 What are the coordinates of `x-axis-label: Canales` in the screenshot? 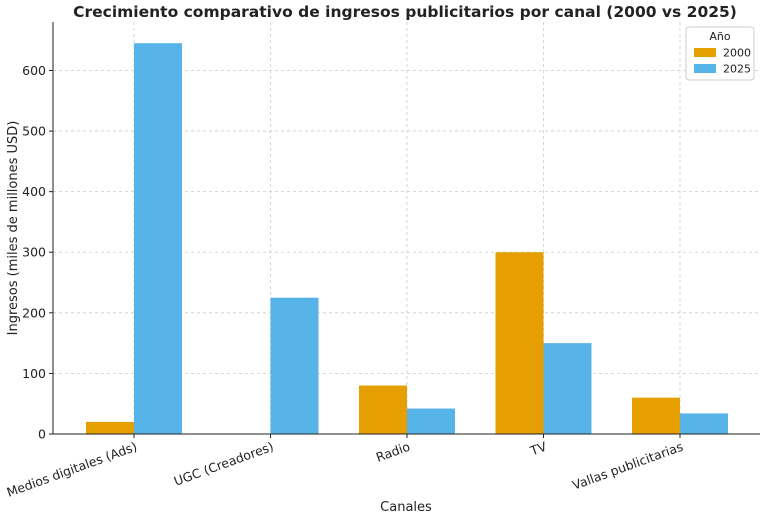 It's located at (406, 507).